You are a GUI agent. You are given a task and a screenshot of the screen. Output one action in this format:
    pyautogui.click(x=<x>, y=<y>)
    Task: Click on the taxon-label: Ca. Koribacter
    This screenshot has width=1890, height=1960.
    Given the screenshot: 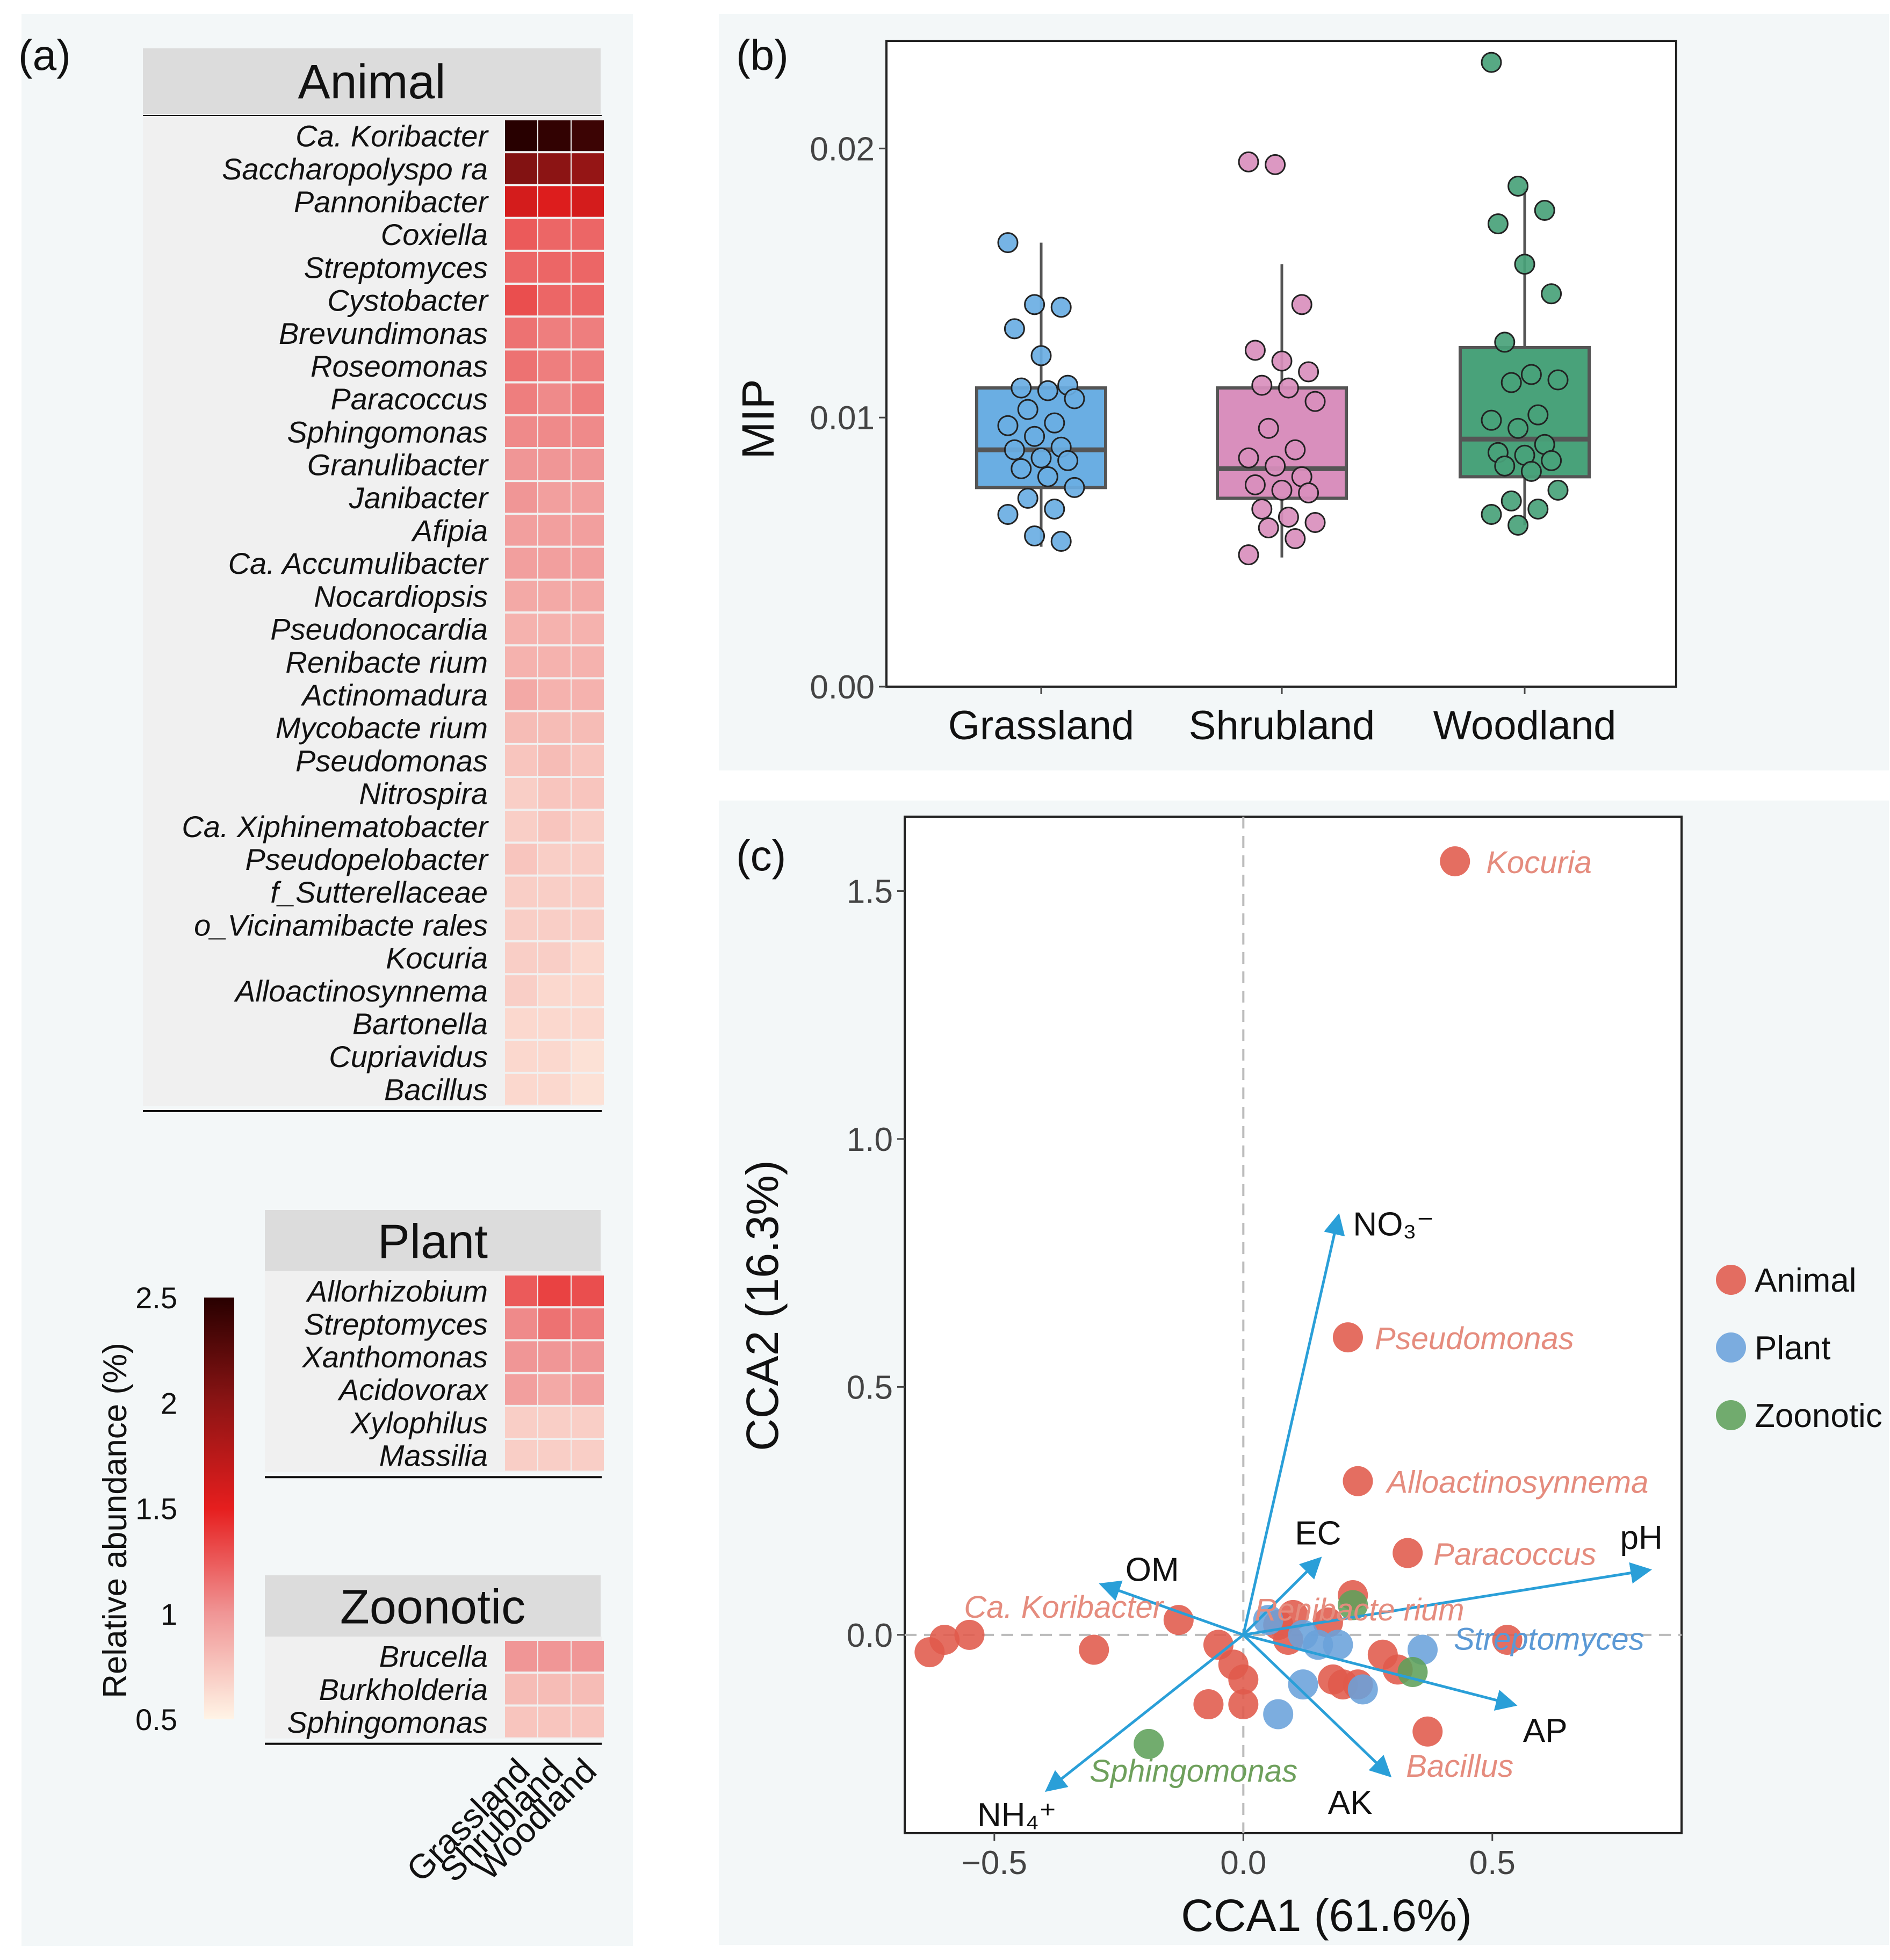 What is the action you would take?
    pyautogui.click(x=392, y=136)
    